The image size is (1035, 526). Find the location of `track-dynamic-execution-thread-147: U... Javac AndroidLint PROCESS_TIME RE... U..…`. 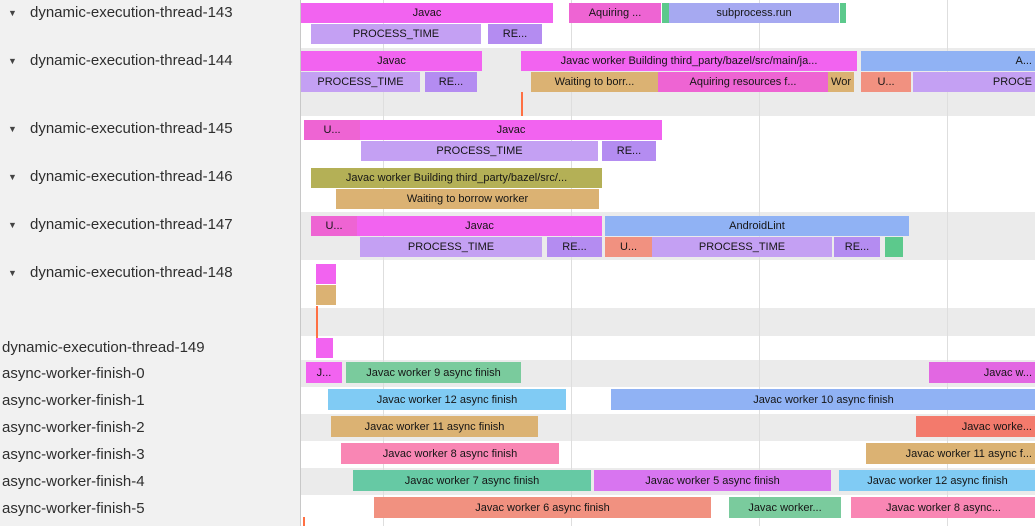

track-dynamic-execution-thread-147: U... Javac AndroidLint PROCESS_TIME RE... U..… is located at coordinates (668, 236).